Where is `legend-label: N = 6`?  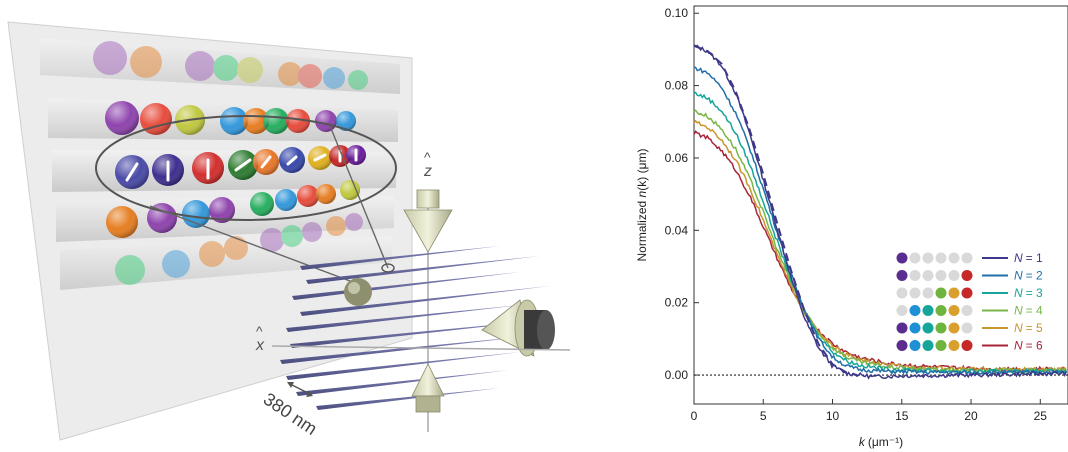 legend-label: N = 6 is located at coordinates (1028, 346).